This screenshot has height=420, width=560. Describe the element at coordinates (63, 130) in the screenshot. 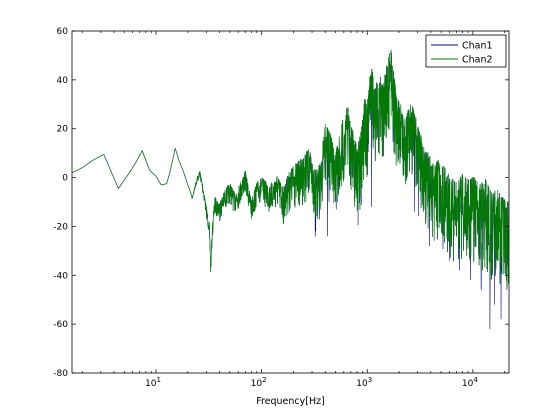

I see `y-tick-label: 20` at that location.